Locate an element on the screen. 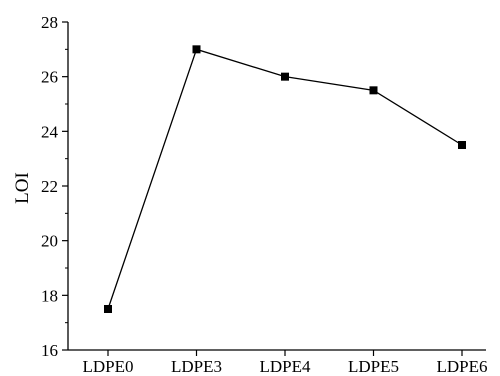 This screenshot has height=376, width=500. x-tick-label: LDPE5 is located at coordinates (373, 366).